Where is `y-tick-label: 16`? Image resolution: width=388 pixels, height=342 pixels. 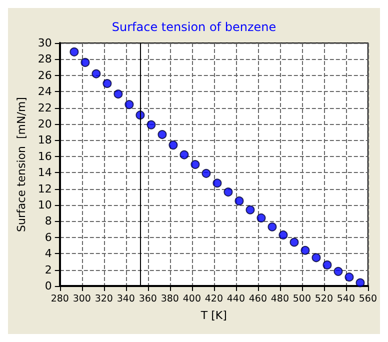 y-tick-label: 16 is located at coordinates (45, 156).